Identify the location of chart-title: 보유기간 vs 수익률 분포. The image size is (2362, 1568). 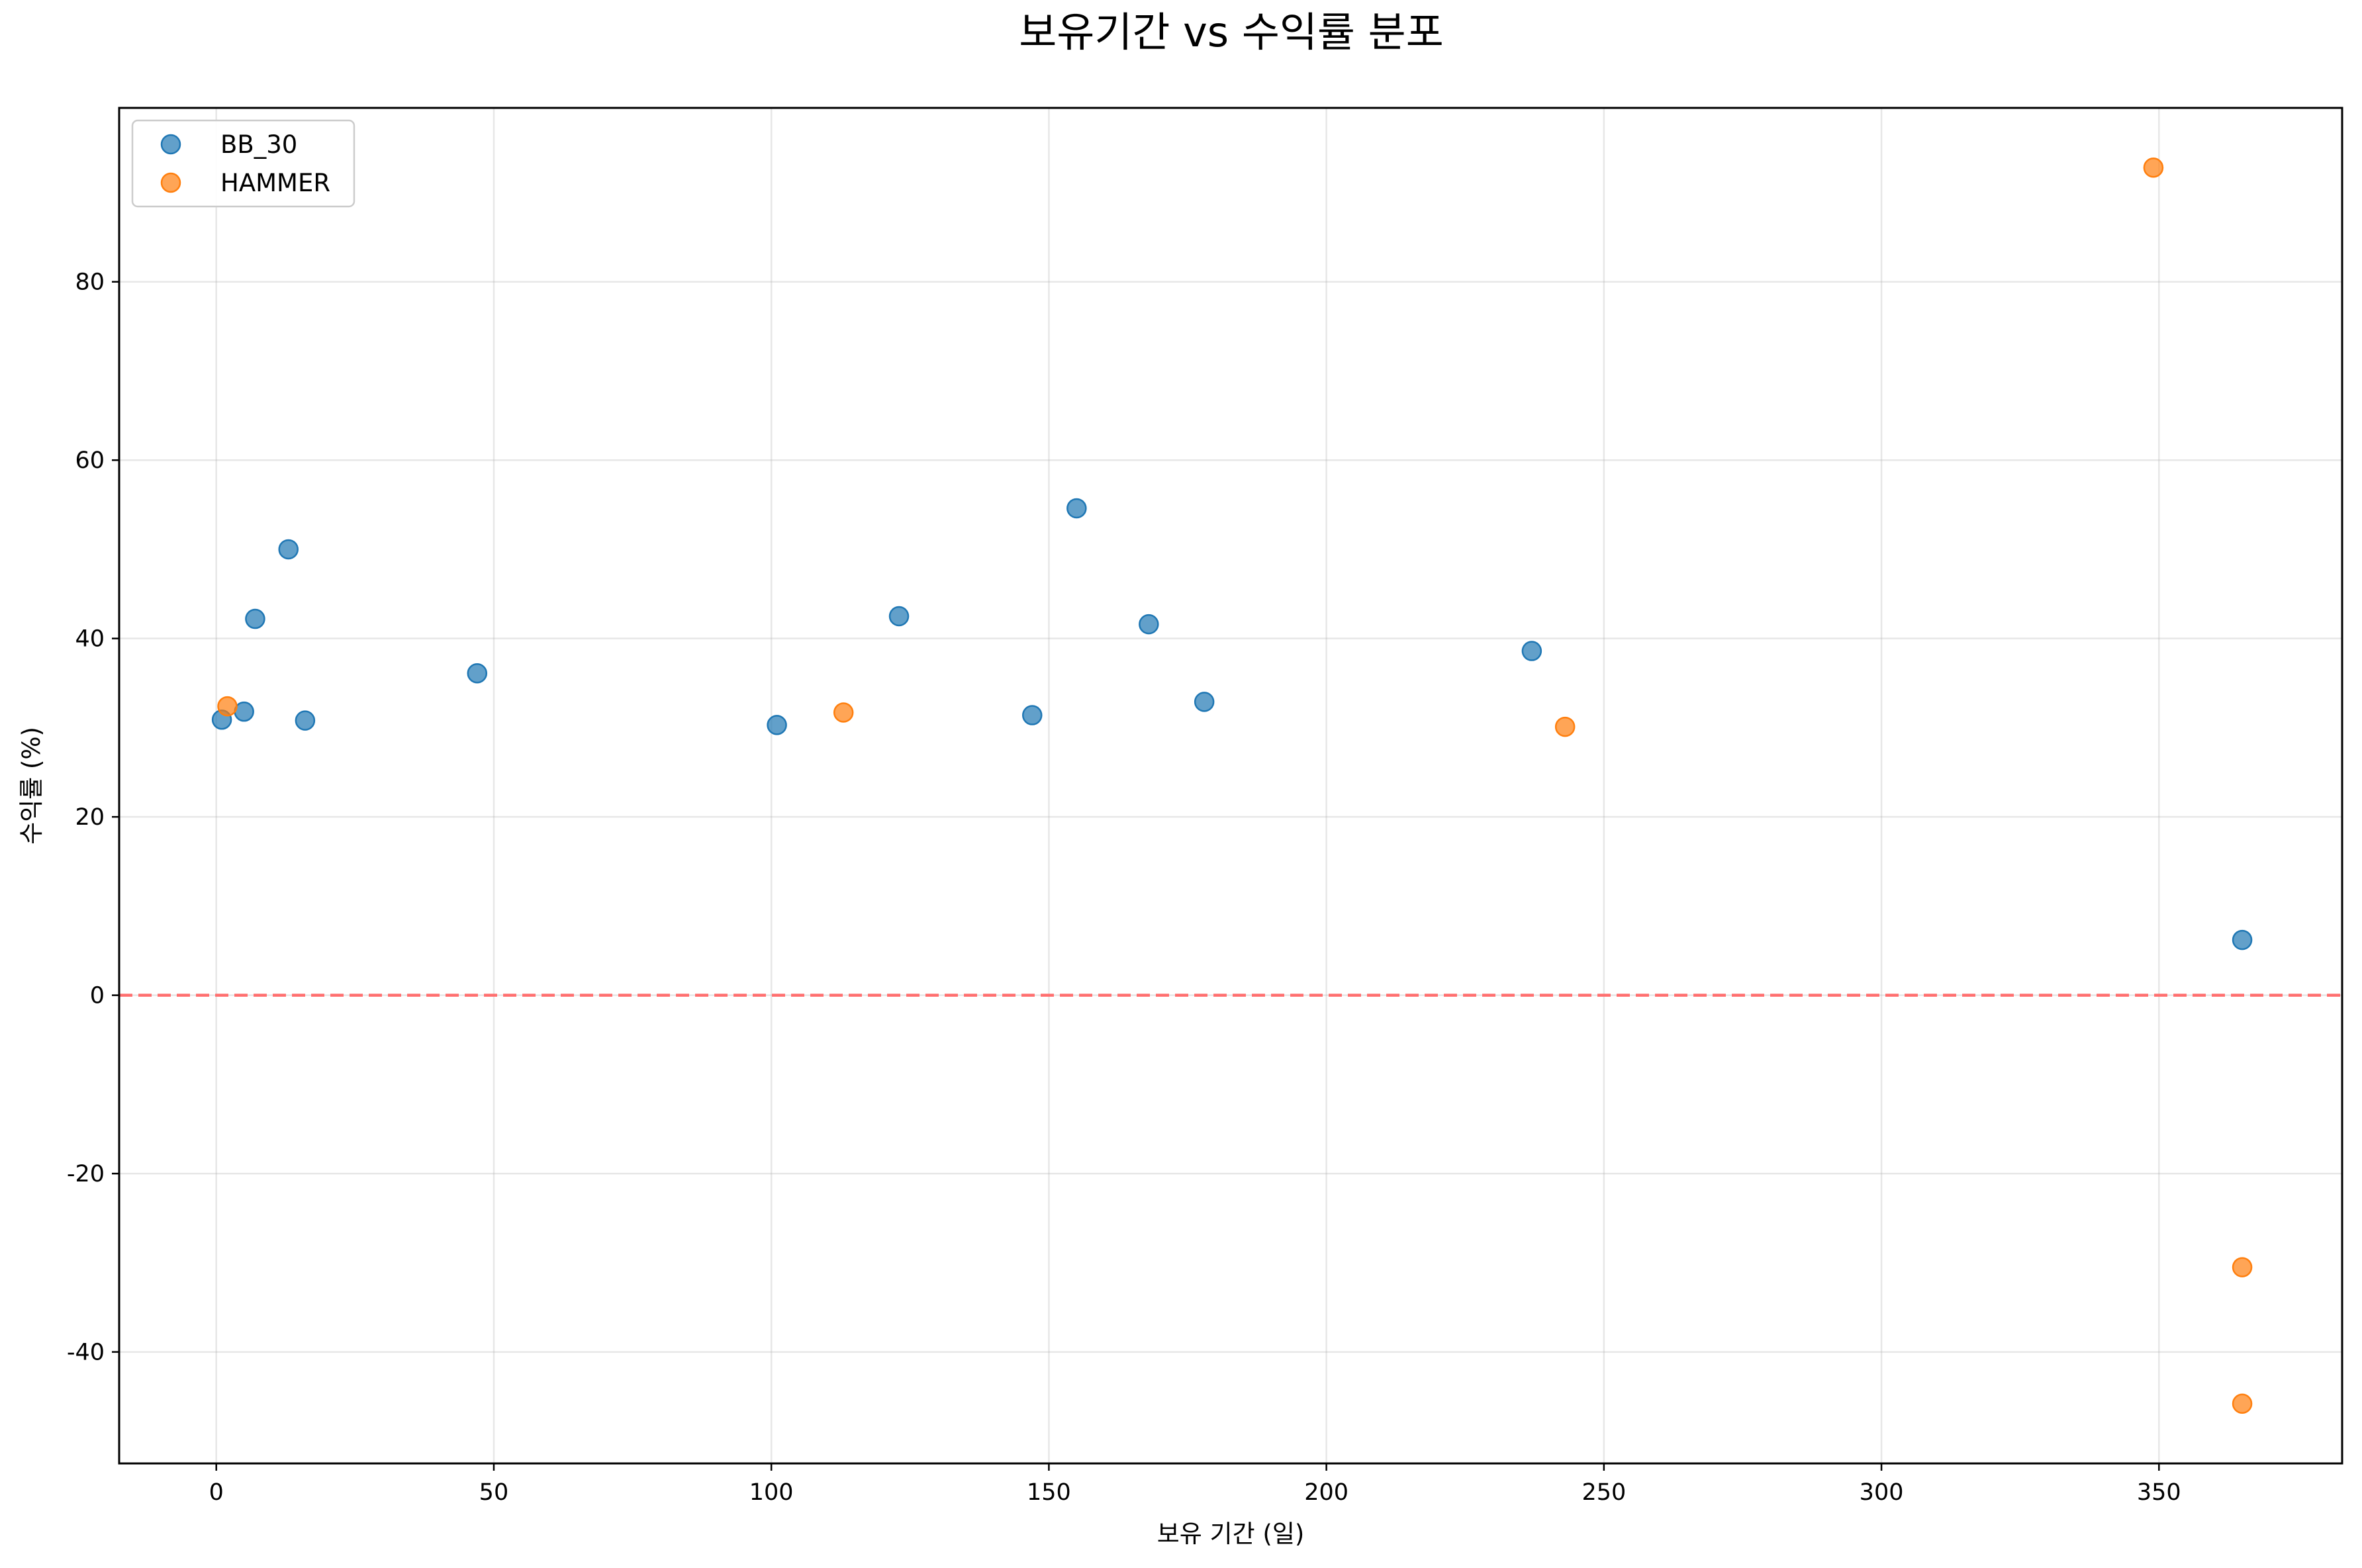
(1231, 32).